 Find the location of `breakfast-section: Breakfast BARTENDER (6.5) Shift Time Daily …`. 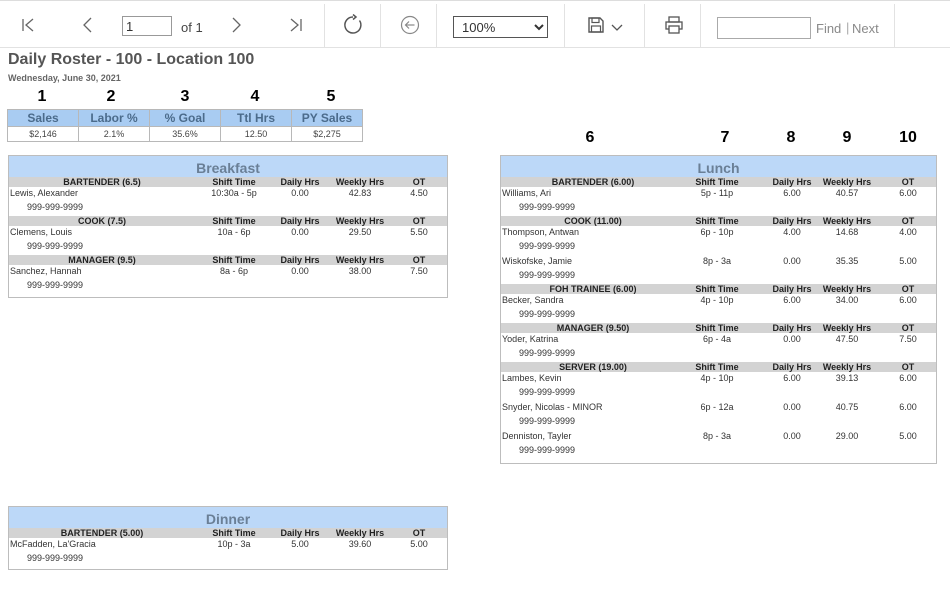

breakfast-section: Breakfast BARTENDER (6.5) Shift Time Daily … is located at coordinates (228, 226).